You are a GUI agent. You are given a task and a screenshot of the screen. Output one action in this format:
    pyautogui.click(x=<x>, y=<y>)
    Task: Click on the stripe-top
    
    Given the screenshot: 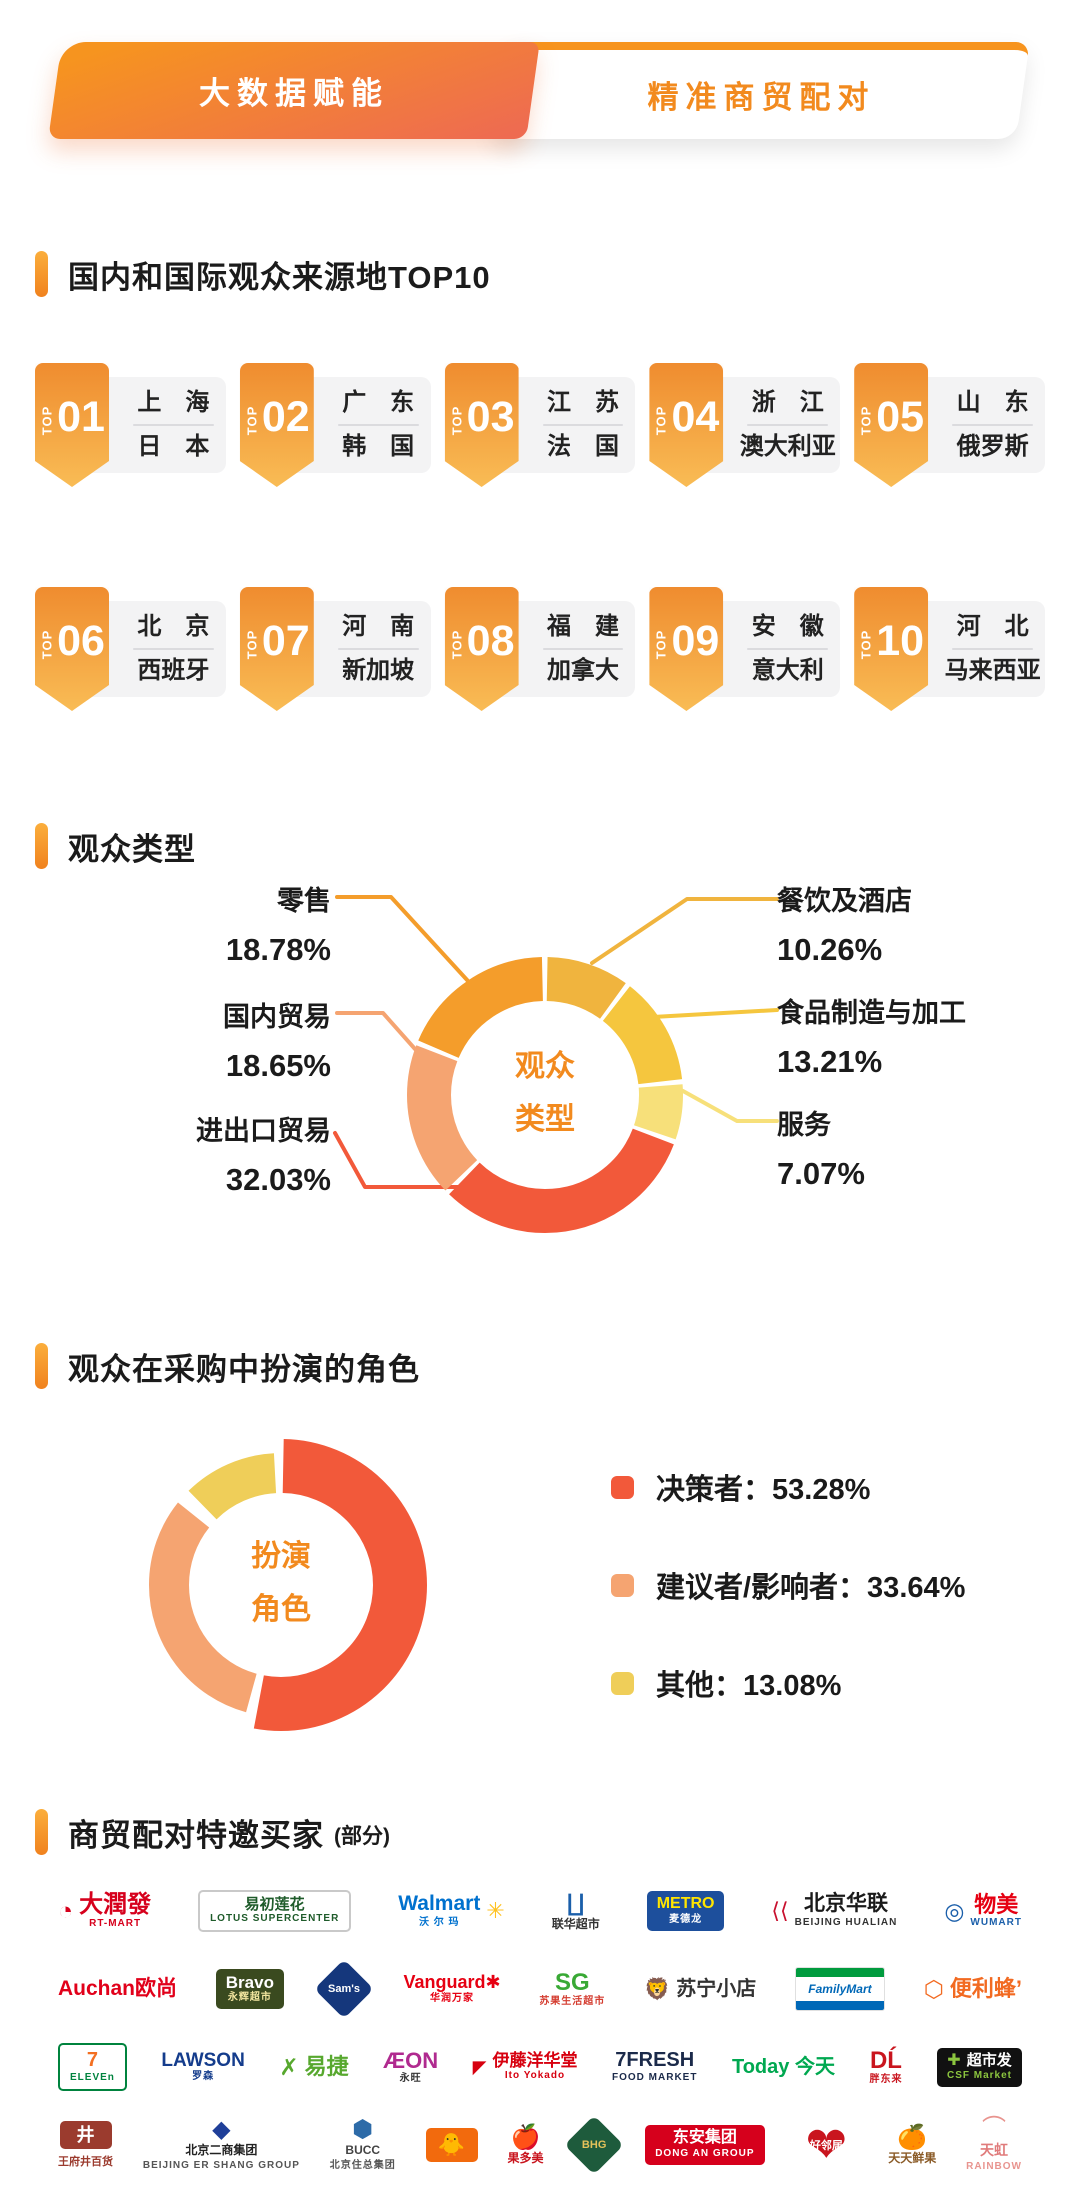 What is the action you would take?
    pyautogui.click(x=839, y=1972)
    